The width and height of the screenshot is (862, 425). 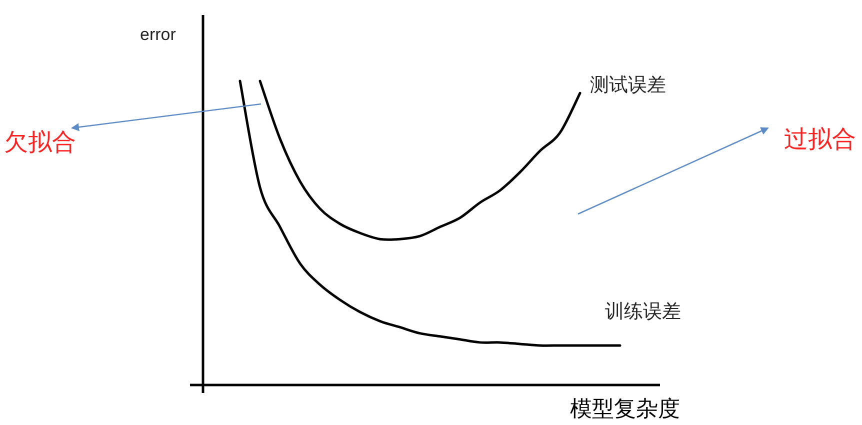 I want to click on text: 欠拟合, so click(x=40, y=142).